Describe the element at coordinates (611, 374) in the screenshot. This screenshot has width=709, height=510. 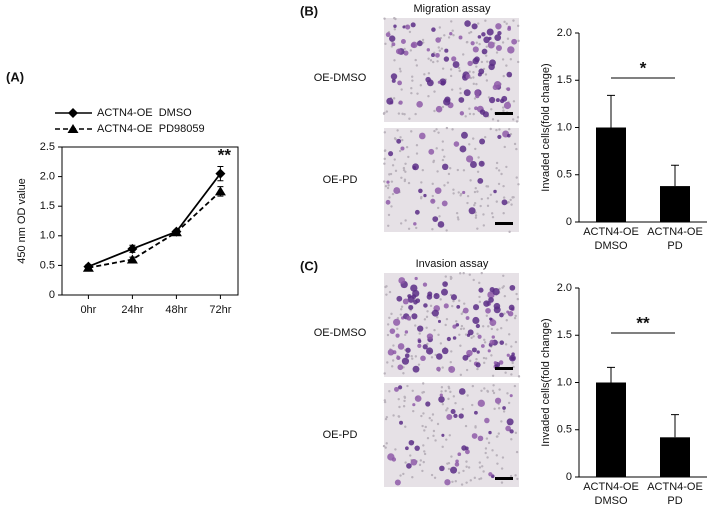
I see `error-bar` at that location.